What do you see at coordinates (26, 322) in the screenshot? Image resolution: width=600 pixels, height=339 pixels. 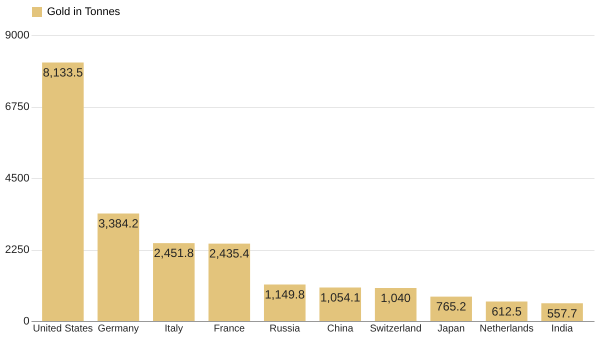 I see `y-tick-label: 0` at bounding box center [26, 322].